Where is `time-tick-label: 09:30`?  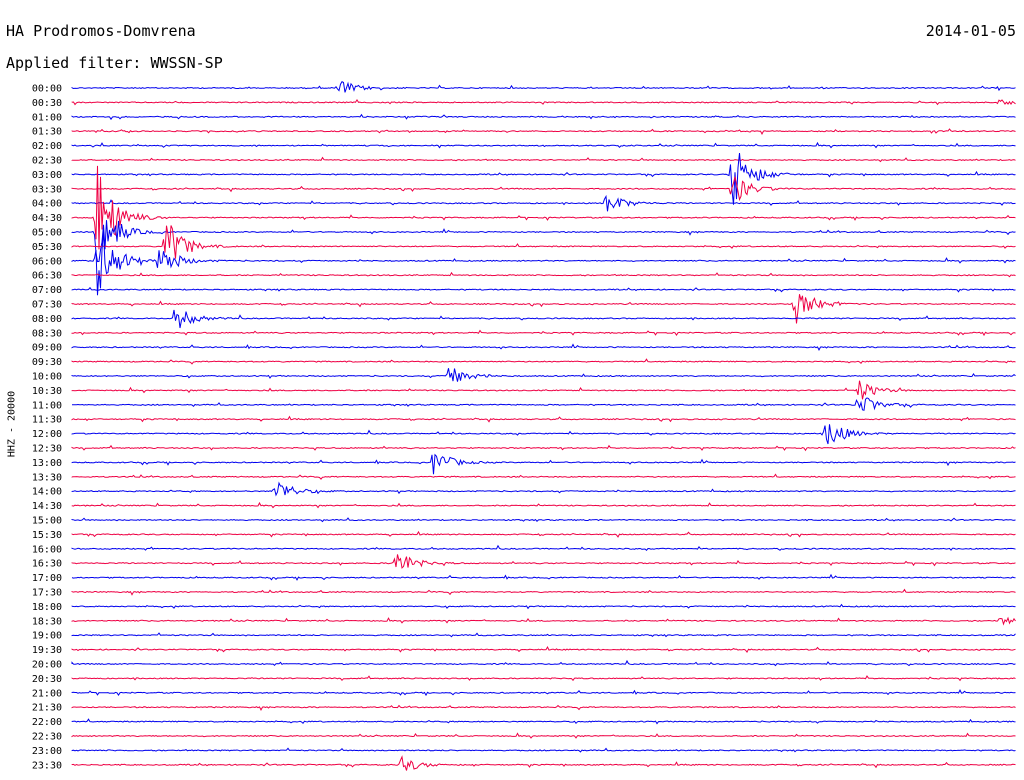 time-tick-label: 09:30 is located at coordinates (47, 362).